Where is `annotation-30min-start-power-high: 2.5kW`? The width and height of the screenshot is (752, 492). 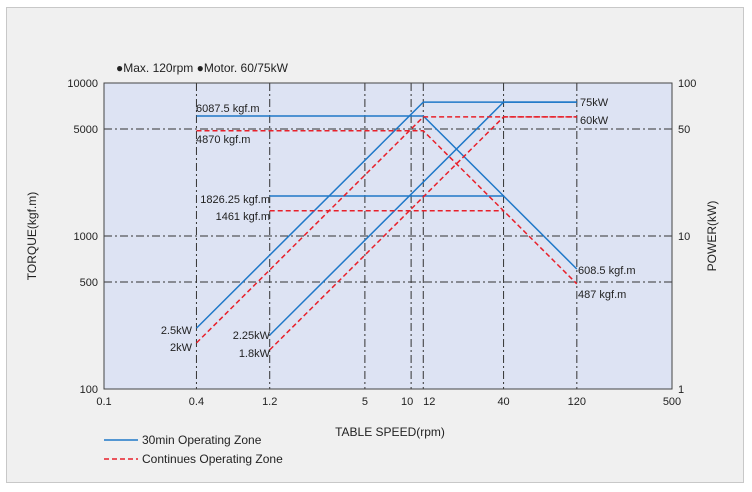
annotation-30min-start-power-high: 2.5kW is located at coordinates (177, 331).